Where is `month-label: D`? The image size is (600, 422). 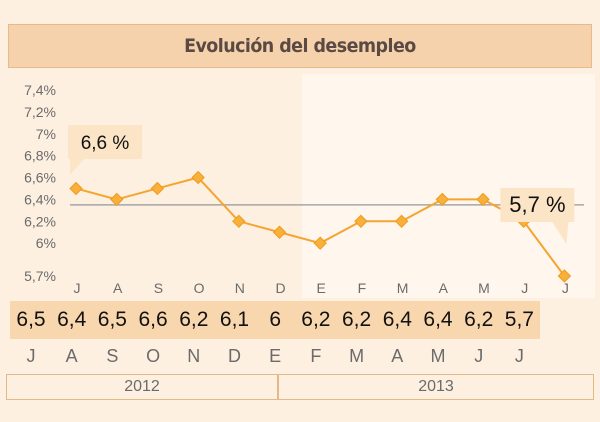 month-label: D is located at coordinates (234, 356).